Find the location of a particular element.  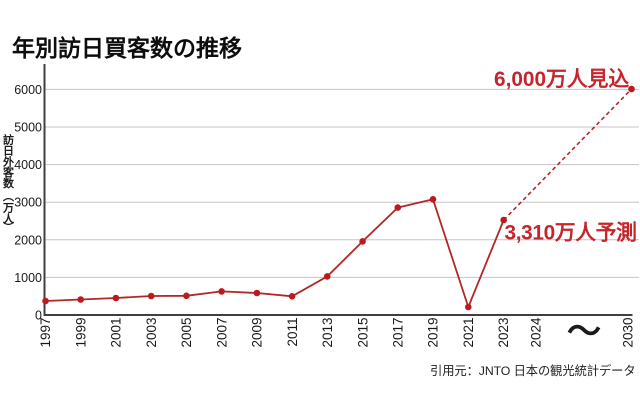

svg-text: 訪 is located at coordinates (8, 140).